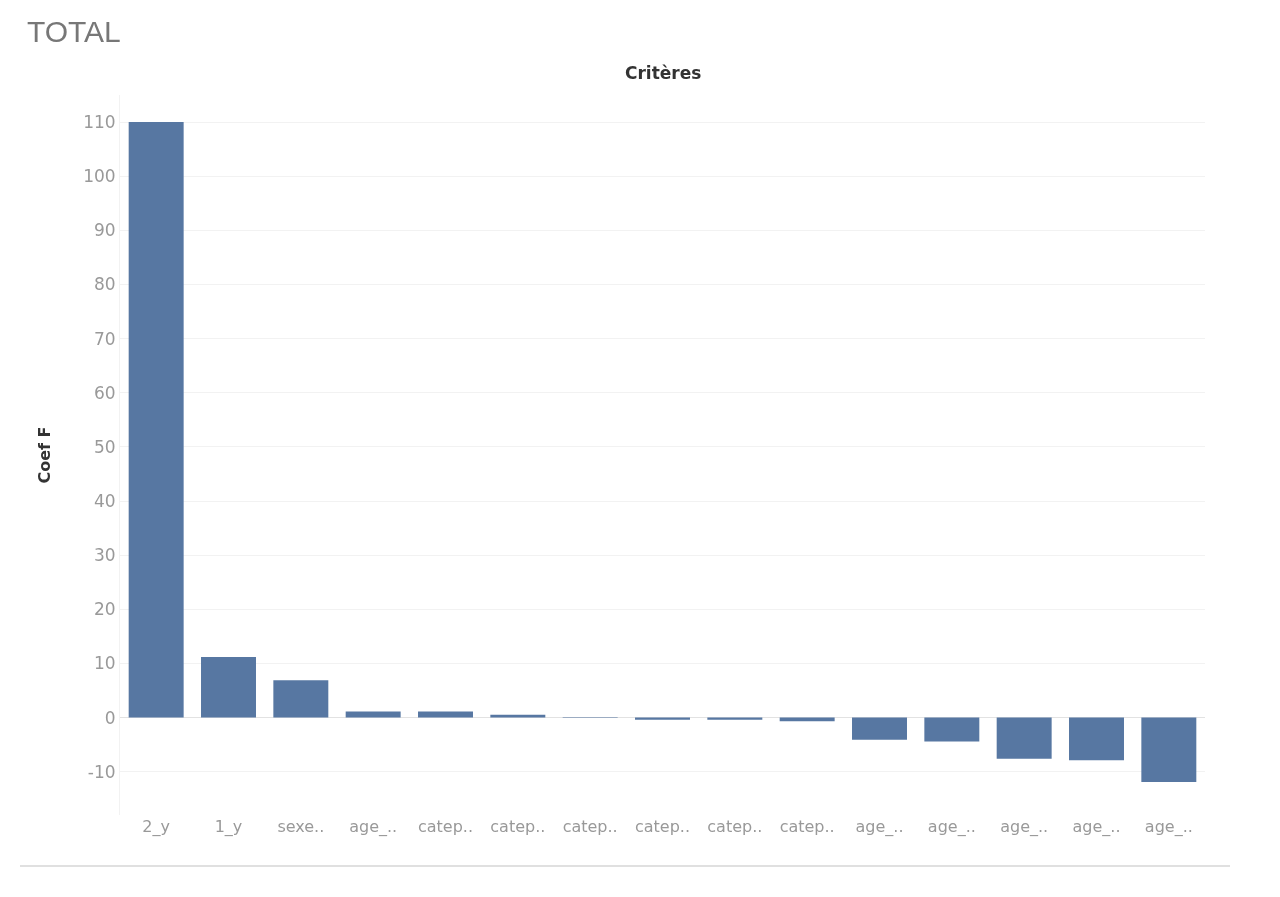  Describe the element at coordinates (104, 446) in the screenshot. I see `y-tick-label: 50` at that location.